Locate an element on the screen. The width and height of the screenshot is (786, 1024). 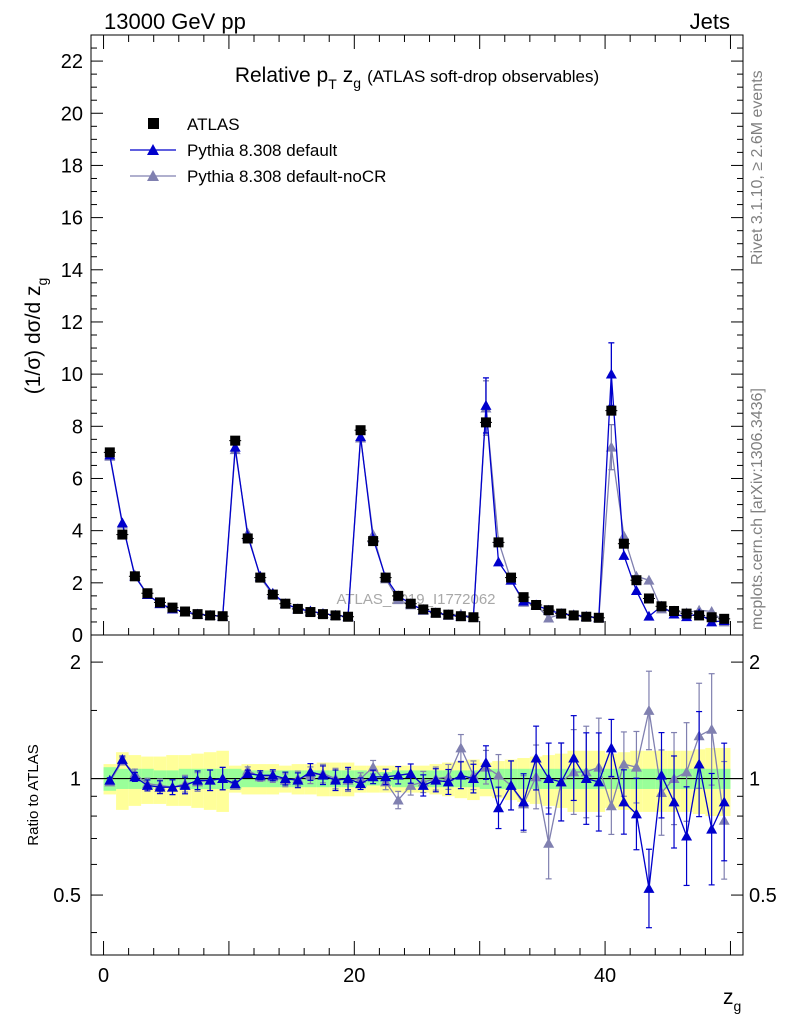
legend-marker-default is located at coordinates (153, 149).